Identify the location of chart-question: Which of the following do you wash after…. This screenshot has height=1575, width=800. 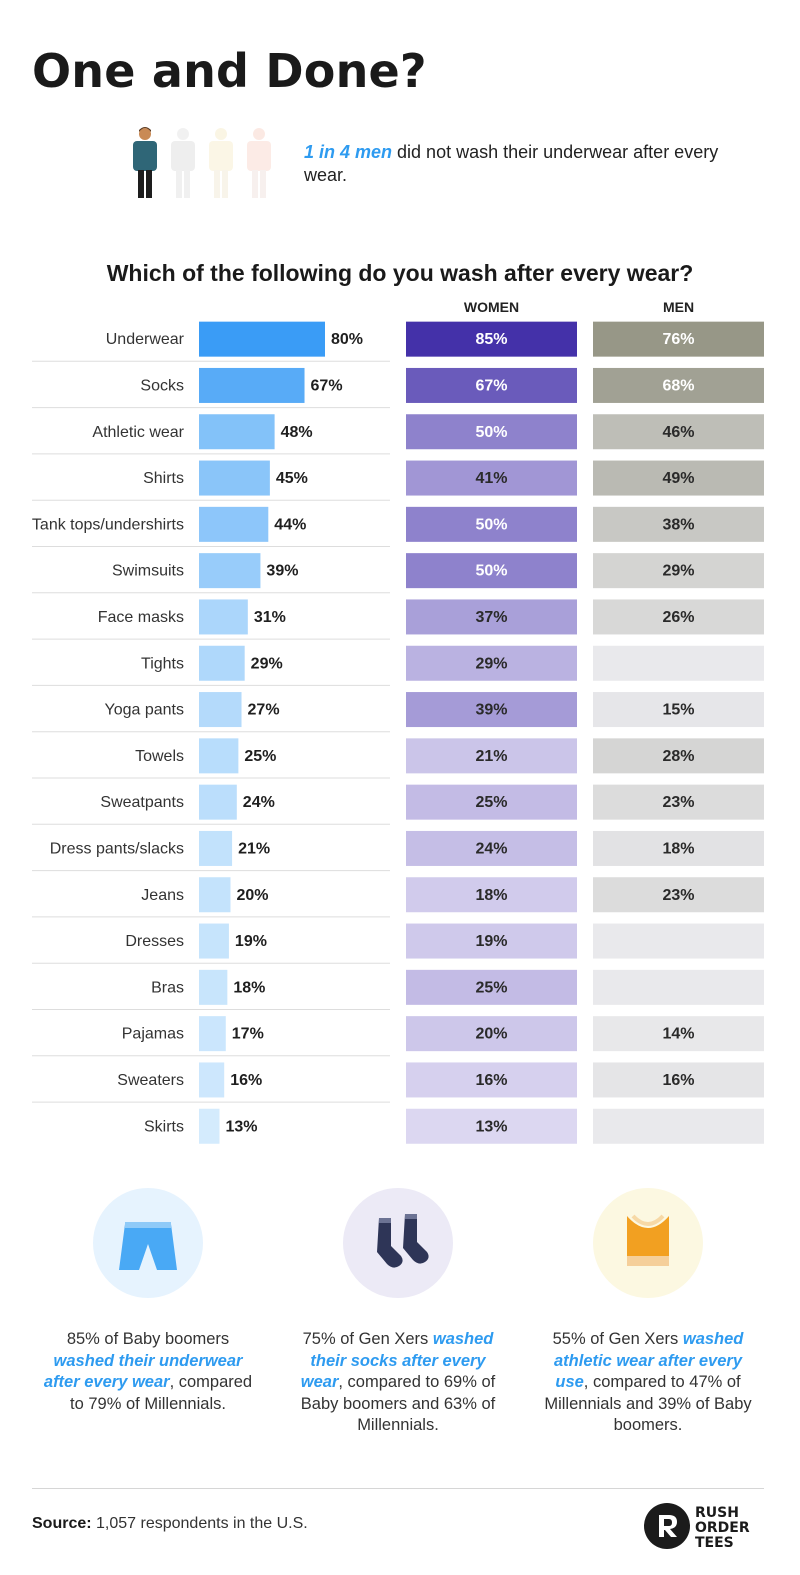
(400, 273).